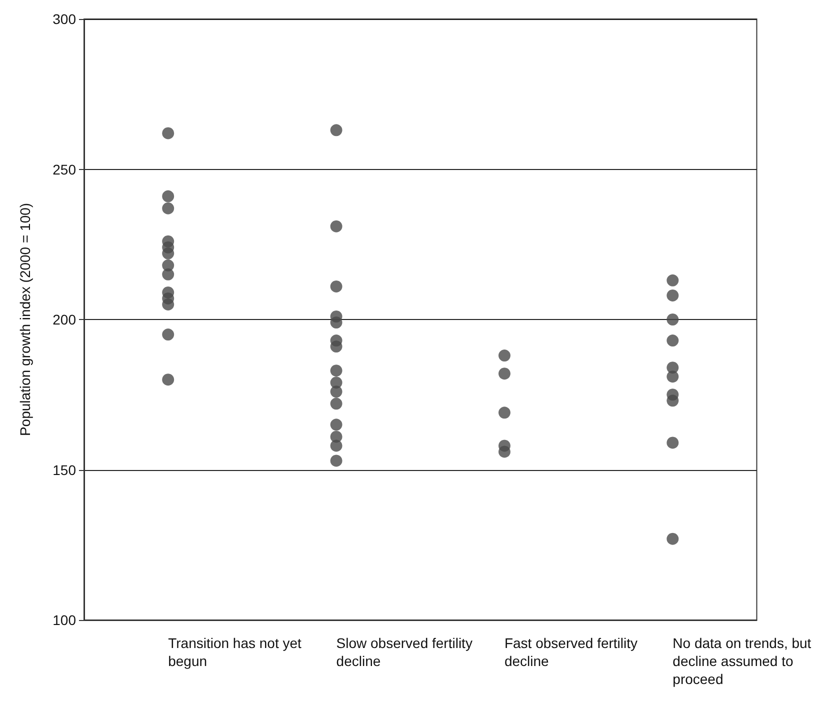 The image size is (832, 701). I want to click on x-tick-label: Transition has not yet begun, so click(237, 652).